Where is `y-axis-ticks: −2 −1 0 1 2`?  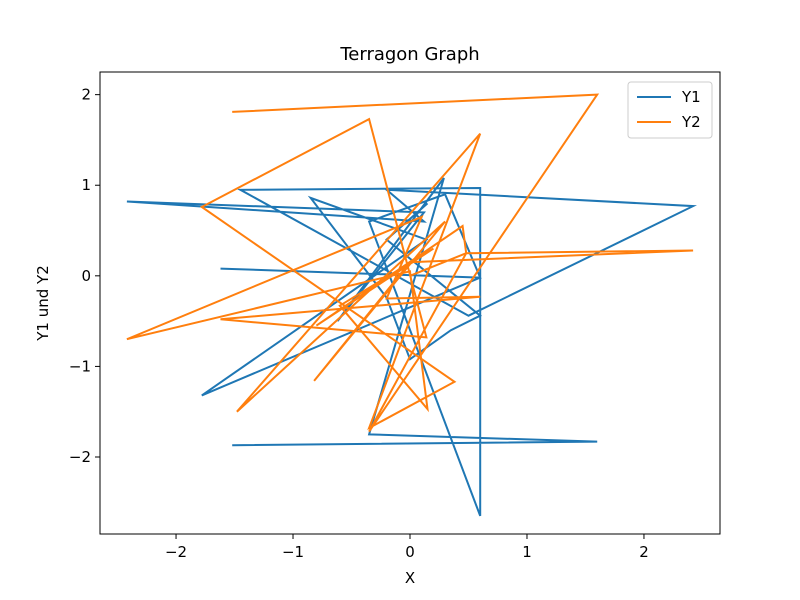 y-axis-ticks: −2 −1 0 1 2 is located at coordinates (84, 276).